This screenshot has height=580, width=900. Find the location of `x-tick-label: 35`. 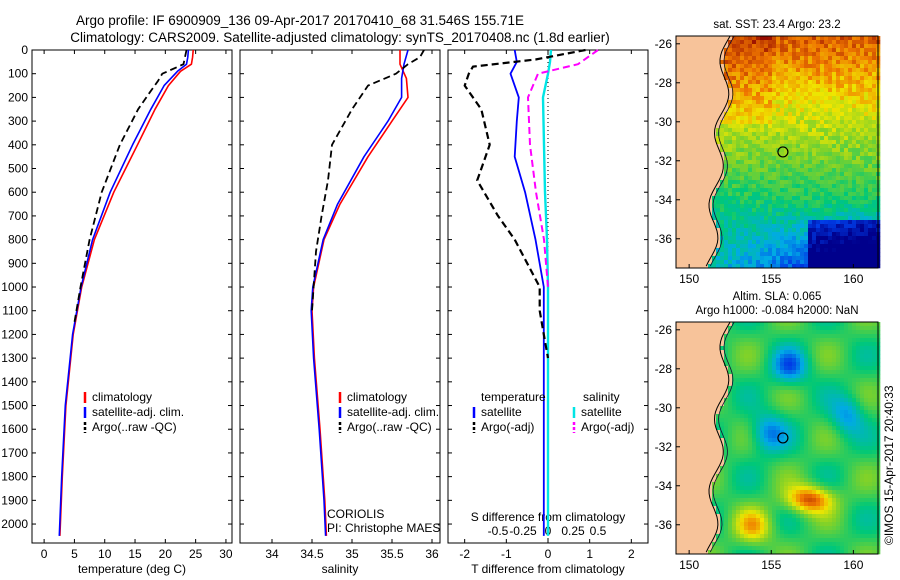

x-tick-label: 35 is located at coordinates (352, 554).